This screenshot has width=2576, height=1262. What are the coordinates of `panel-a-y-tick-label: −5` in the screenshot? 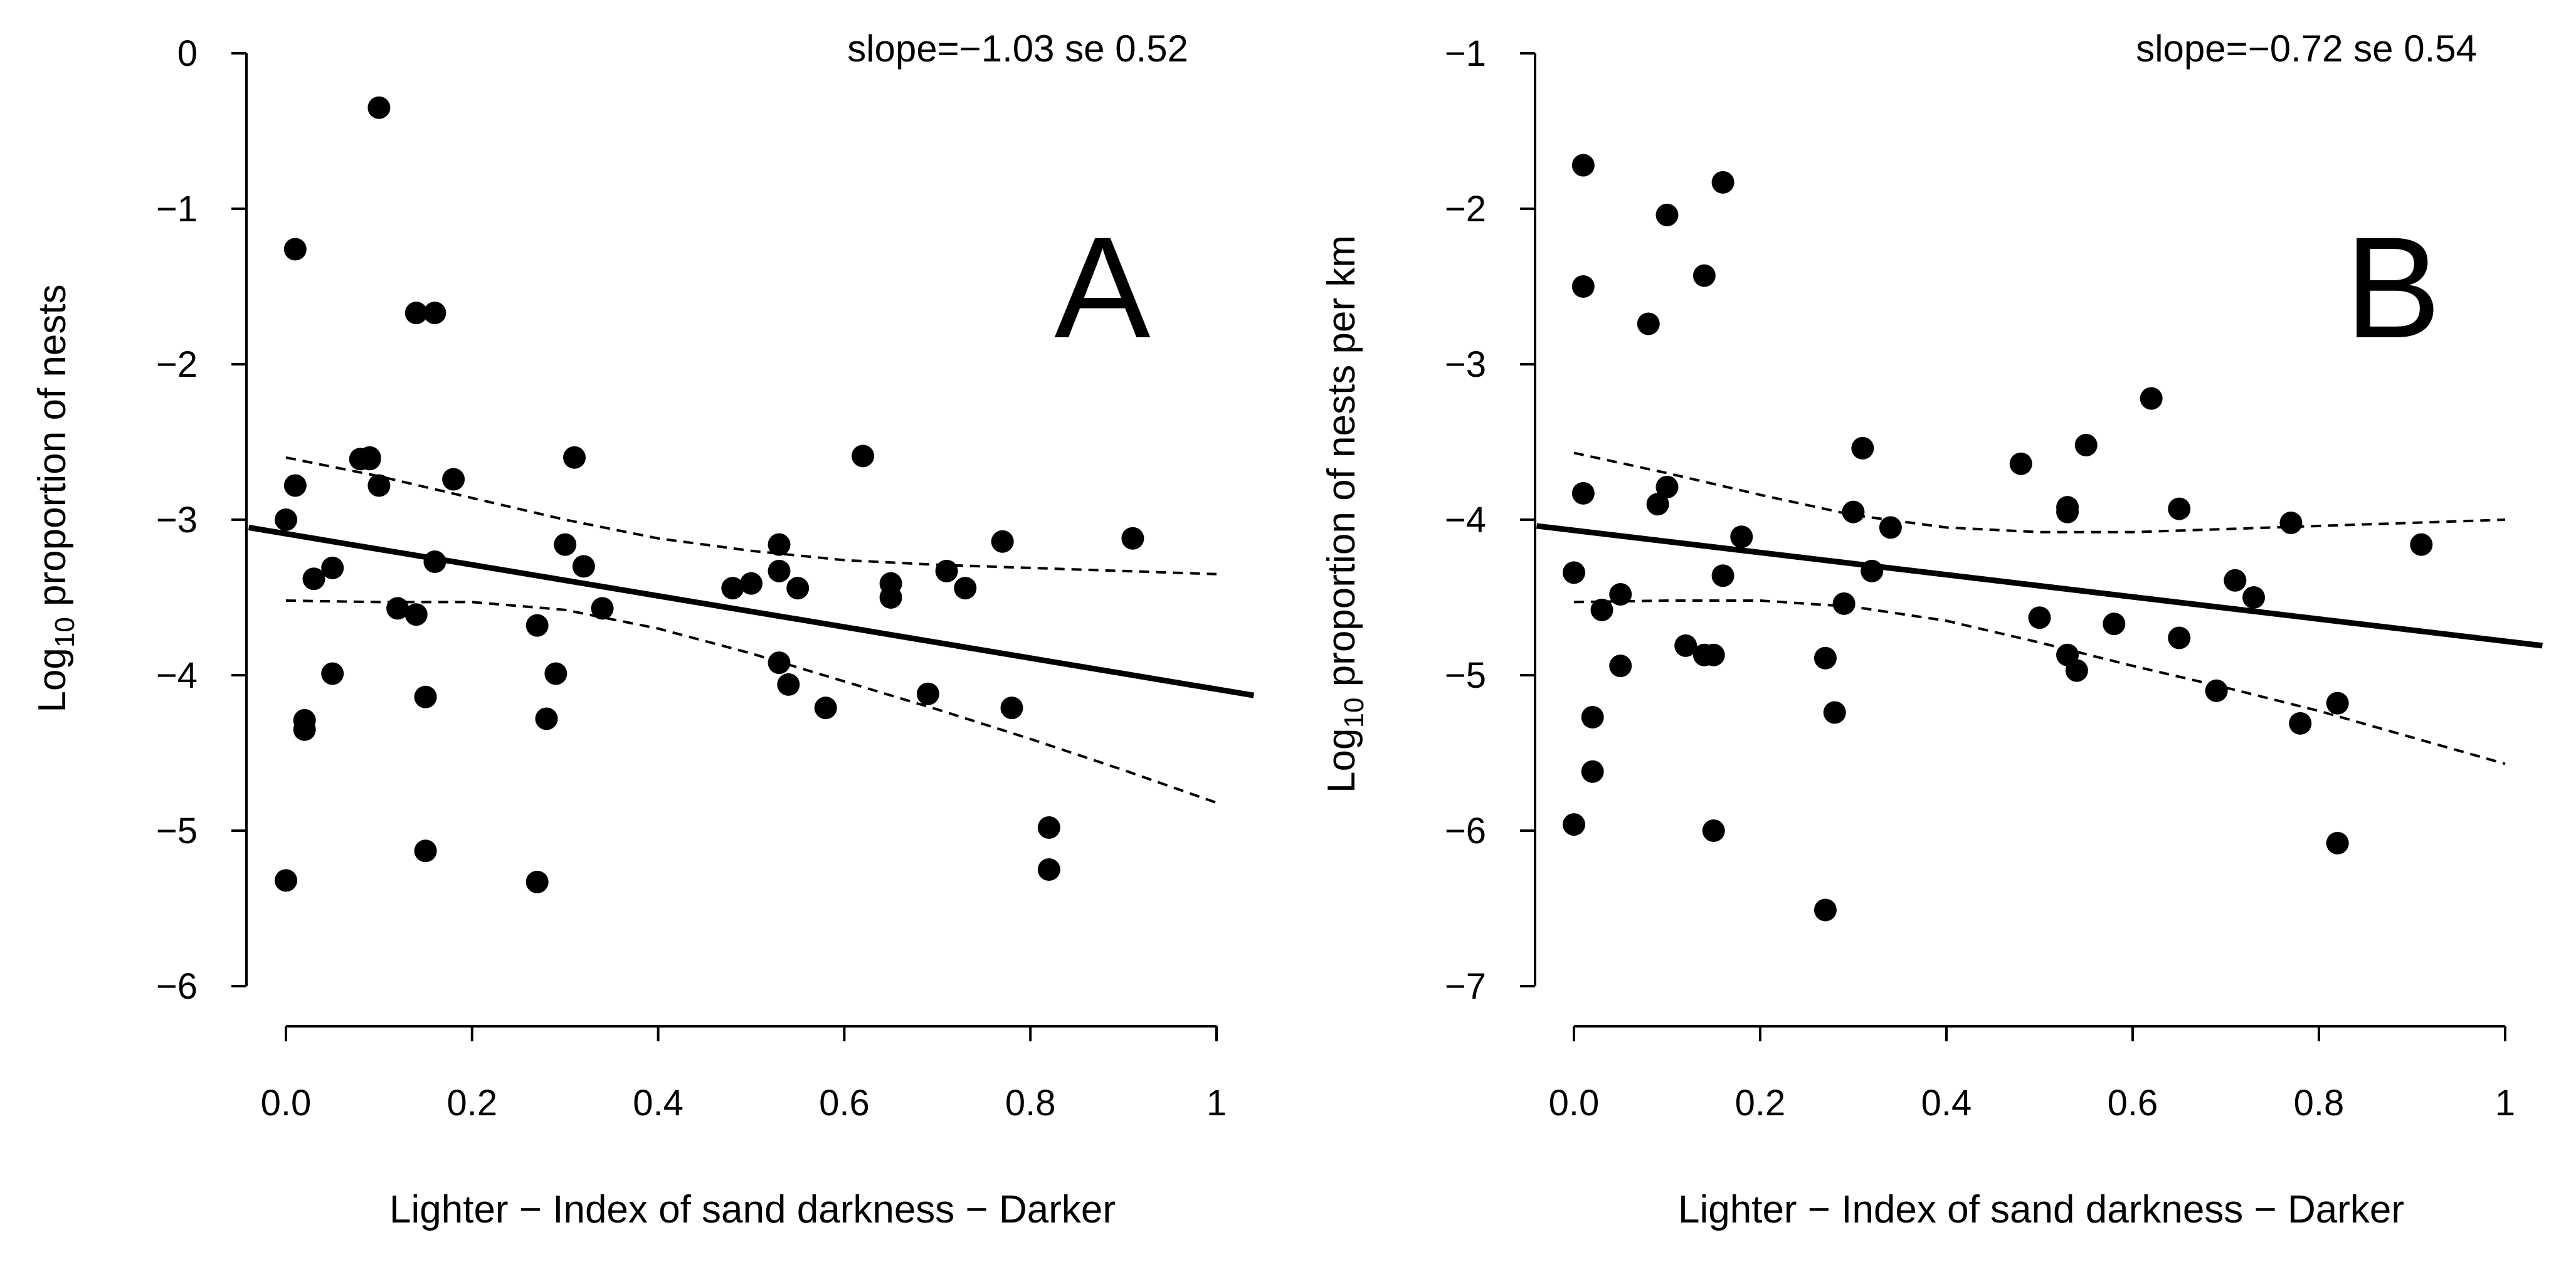 It's located at (177, 831).